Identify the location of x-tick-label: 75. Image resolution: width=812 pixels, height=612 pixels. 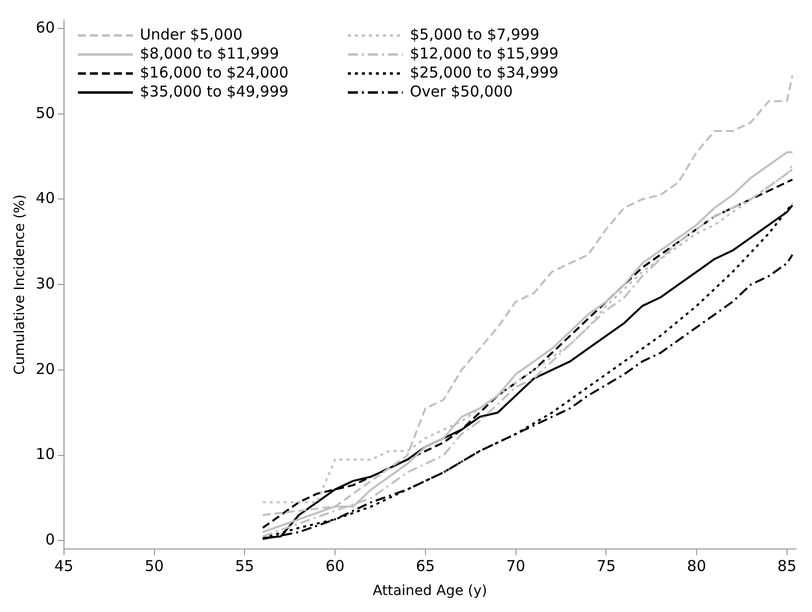
(606, 566).